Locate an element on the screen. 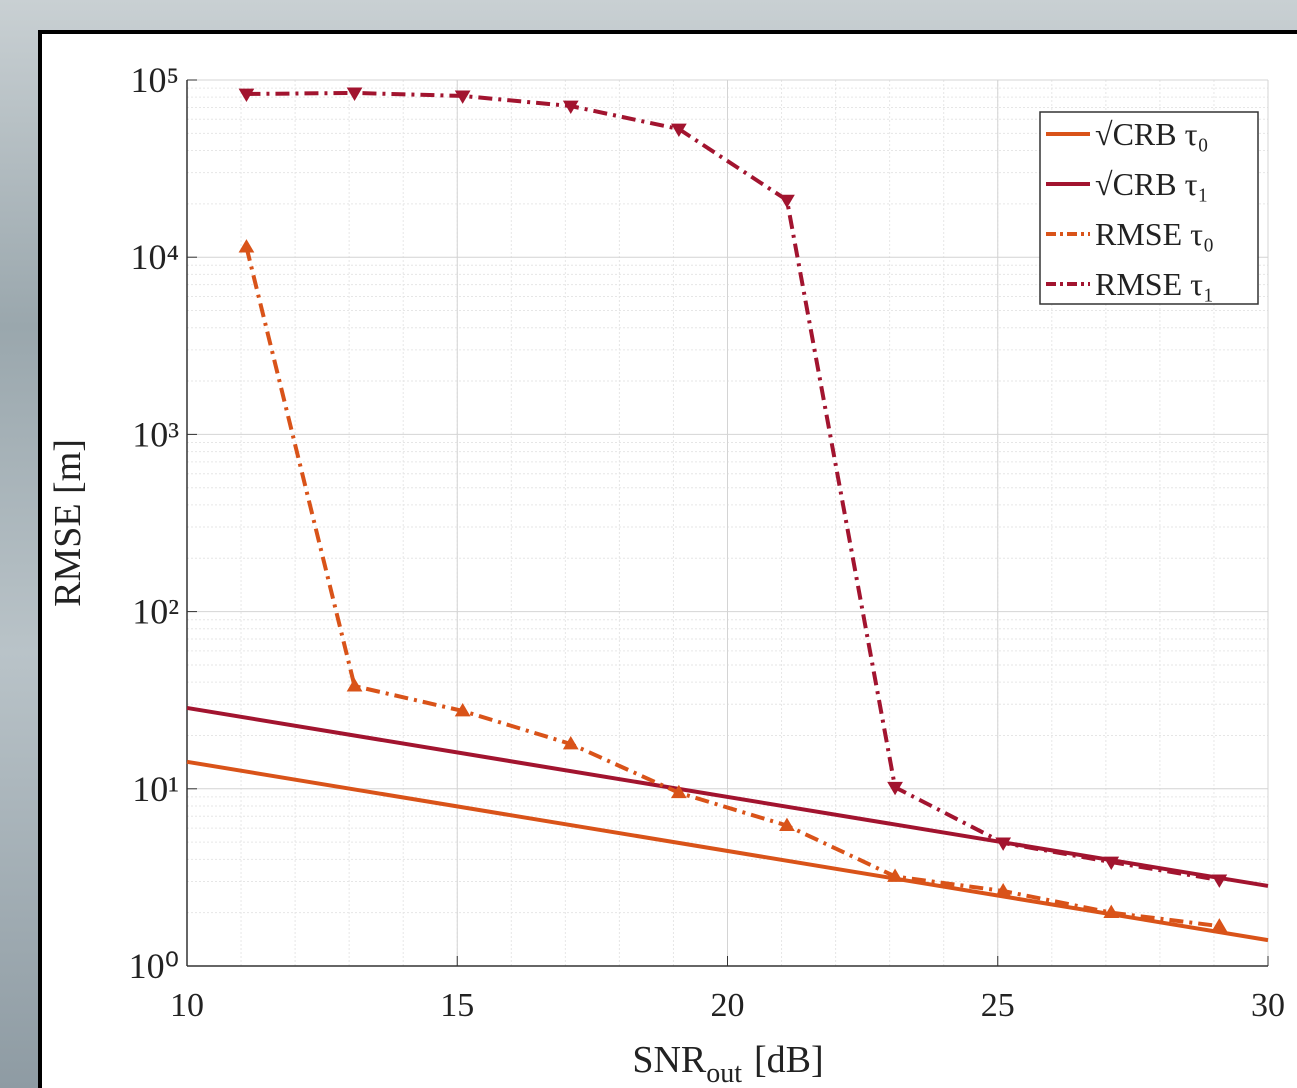  x-axis-label: SNRout [dB] is located at coordinates (727, 1063).